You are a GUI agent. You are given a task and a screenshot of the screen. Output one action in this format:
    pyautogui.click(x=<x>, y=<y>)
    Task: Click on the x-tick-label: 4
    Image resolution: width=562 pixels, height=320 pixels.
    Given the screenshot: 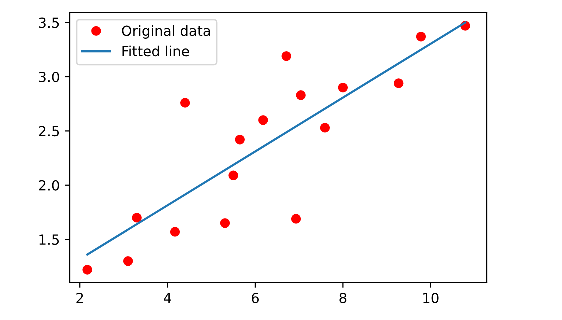 What is the action you would take?
    pyautogui.click(x=168, y=298)
    